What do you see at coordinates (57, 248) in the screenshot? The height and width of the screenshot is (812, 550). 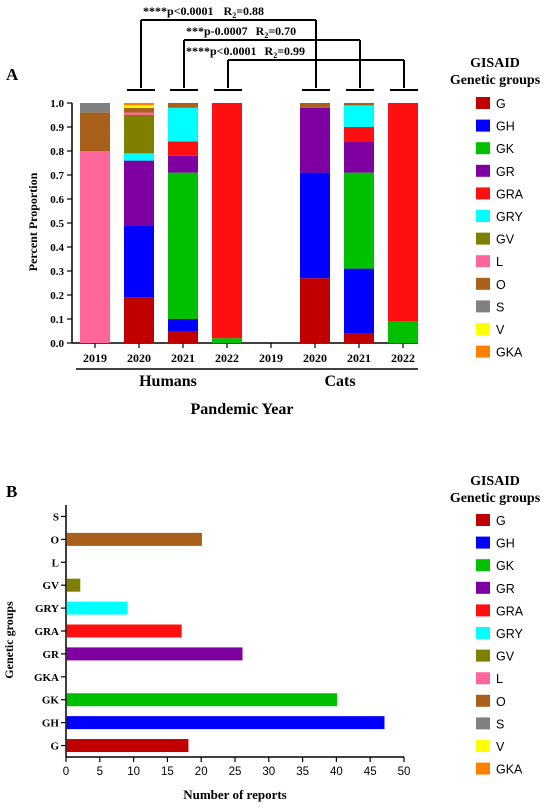 I see `y-tick-label: 0.4` at bounding box center [57, 248].